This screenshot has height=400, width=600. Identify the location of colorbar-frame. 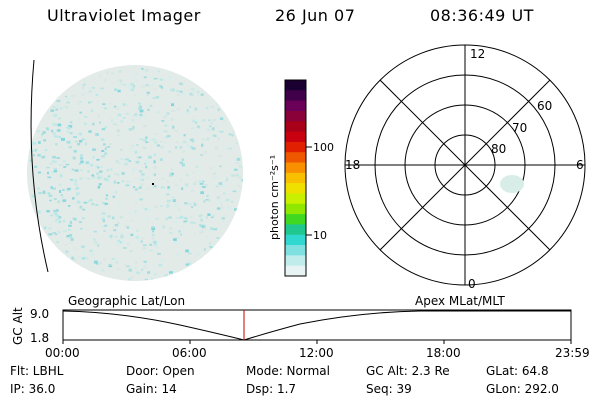
(295, 178).